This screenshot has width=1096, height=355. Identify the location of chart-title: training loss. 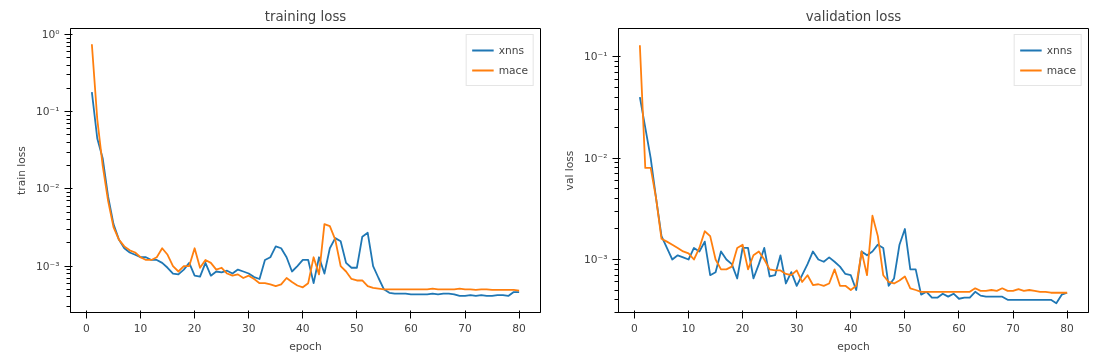
(305, 16).